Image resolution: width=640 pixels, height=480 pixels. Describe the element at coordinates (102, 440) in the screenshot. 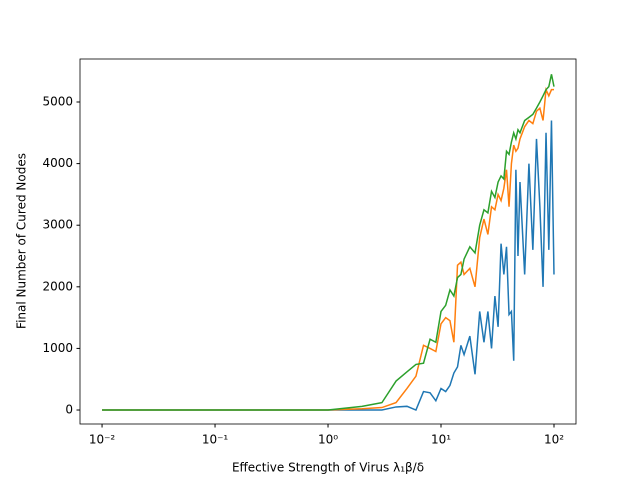

I see `x-tick-label: 10⁻²` at that location.